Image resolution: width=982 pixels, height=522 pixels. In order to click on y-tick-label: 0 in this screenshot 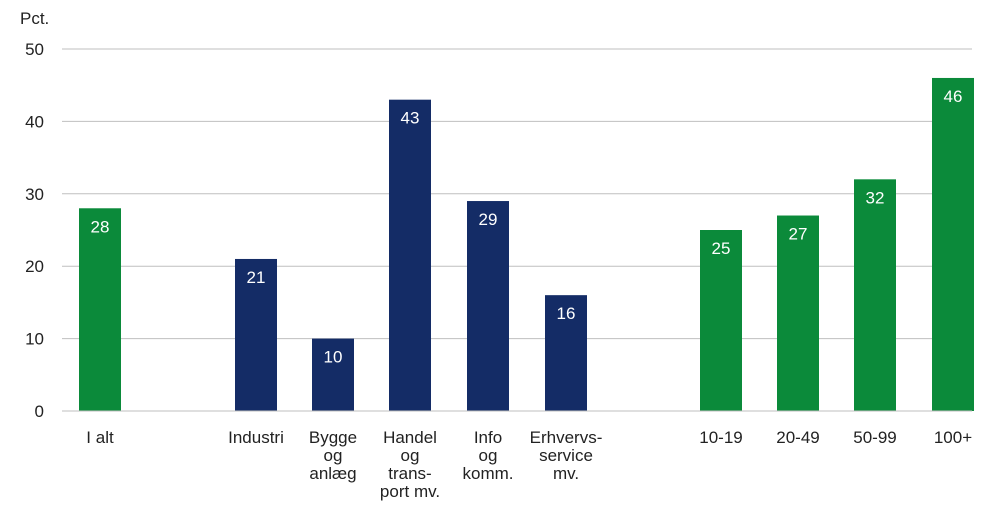, I will do `click(39, 411)`.